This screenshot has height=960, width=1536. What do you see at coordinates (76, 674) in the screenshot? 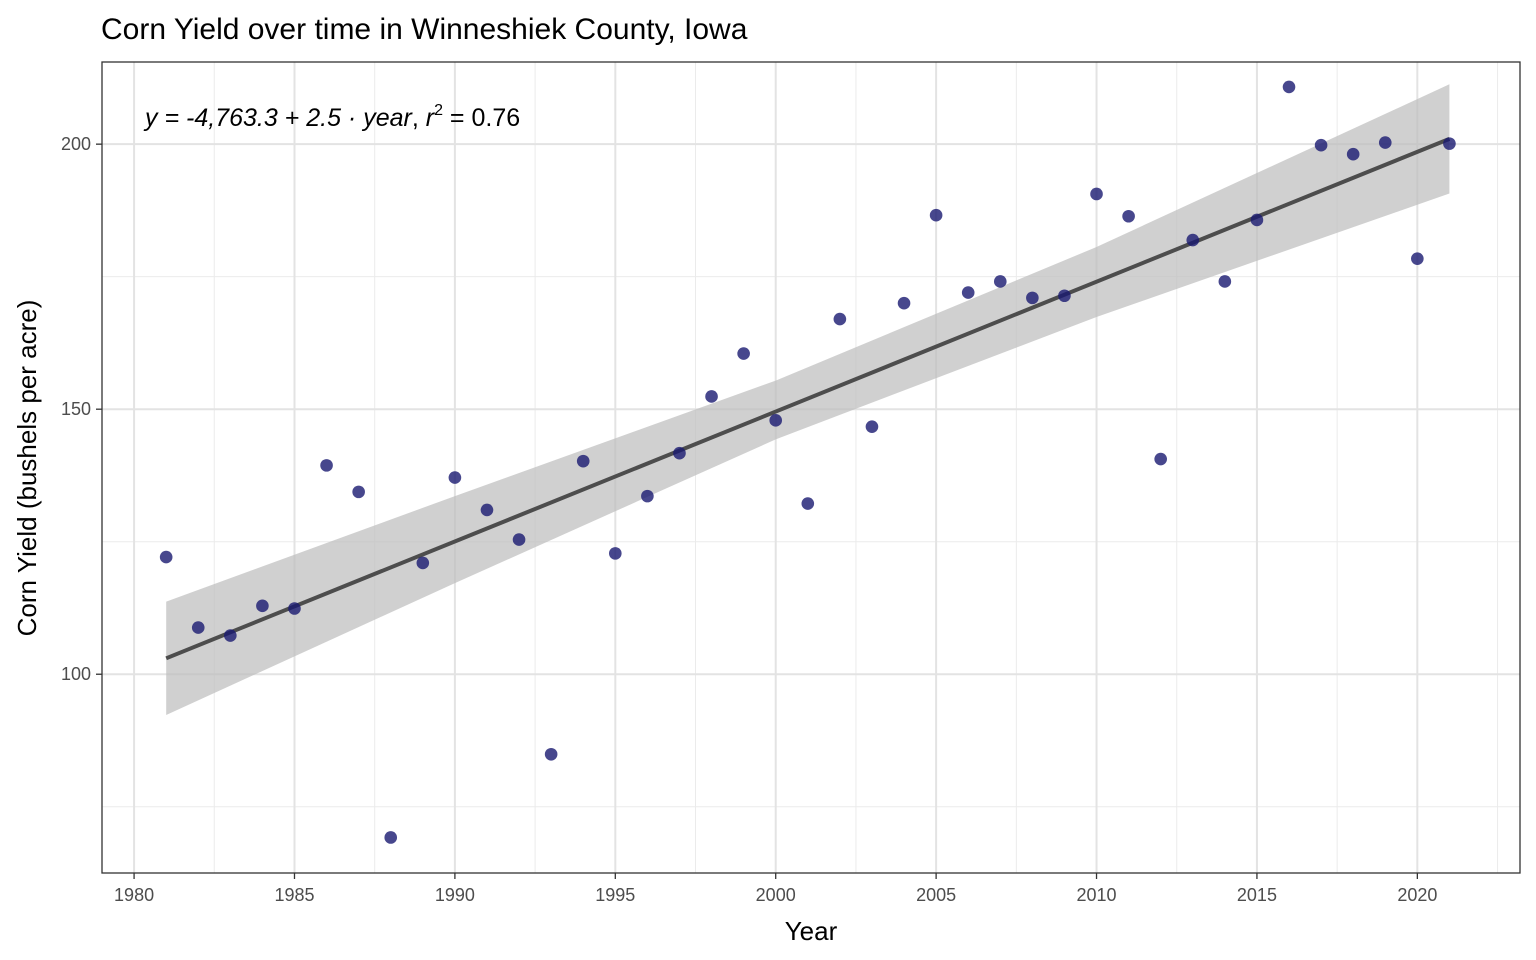
I see `y-tick-label: 100` at bounding box center [76, 674].